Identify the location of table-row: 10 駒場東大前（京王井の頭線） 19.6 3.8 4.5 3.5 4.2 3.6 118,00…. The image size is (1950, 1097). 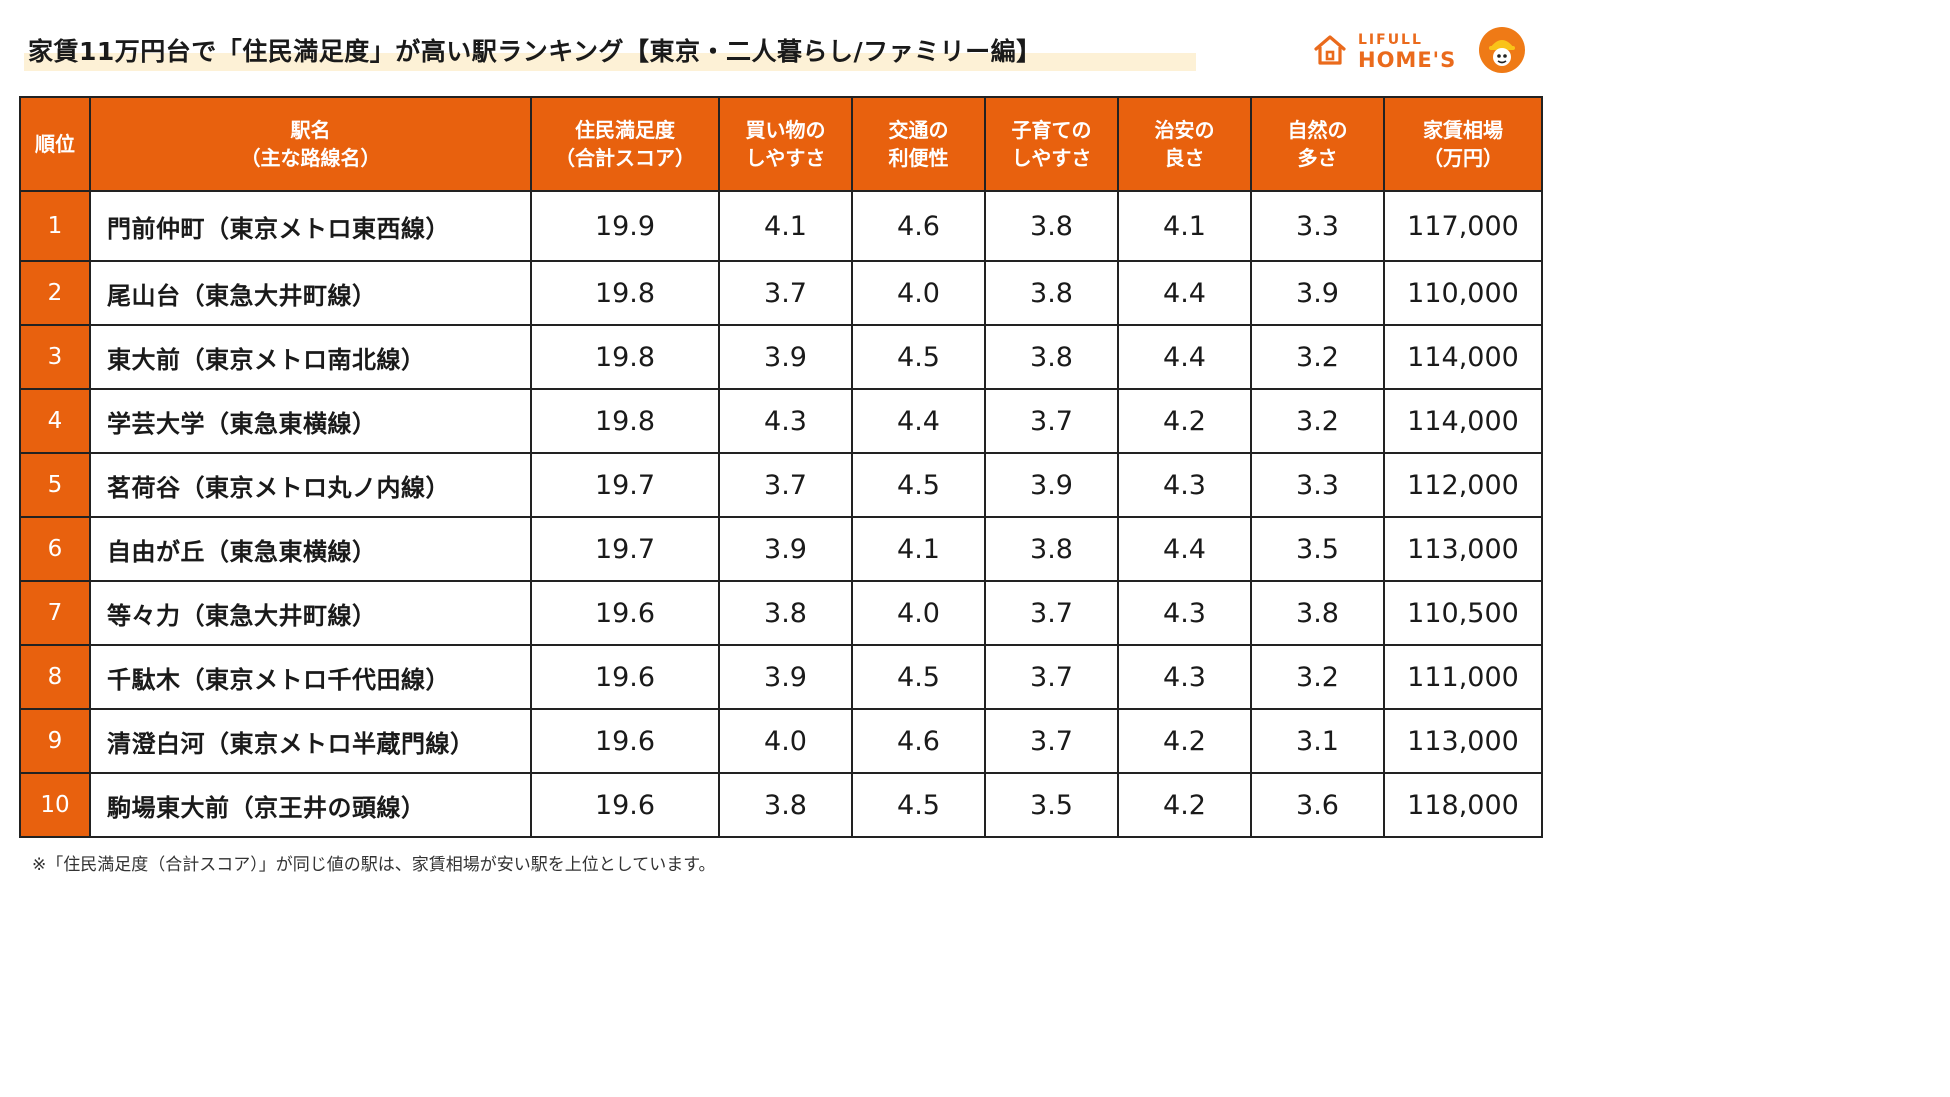
(781, 805).